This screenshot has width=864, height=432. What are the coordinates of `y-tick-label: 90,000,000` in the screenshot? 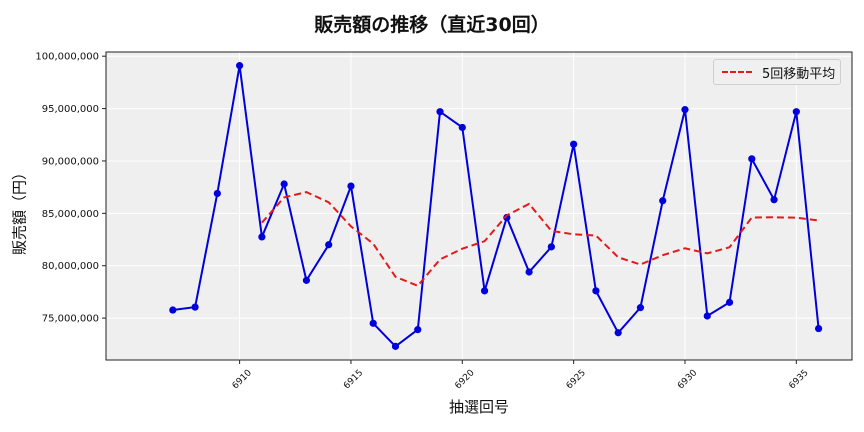 It's located at (70, 161).